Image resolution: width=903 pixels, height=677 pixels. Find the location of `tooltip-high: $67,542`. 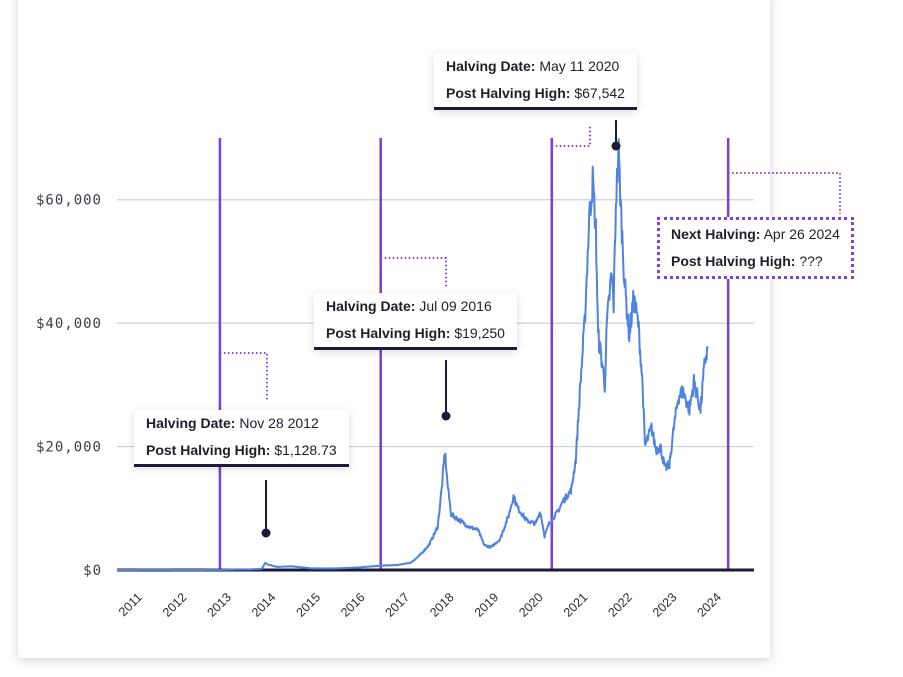

tooltip-high: $67,542 is located at coordinates (599, 93).